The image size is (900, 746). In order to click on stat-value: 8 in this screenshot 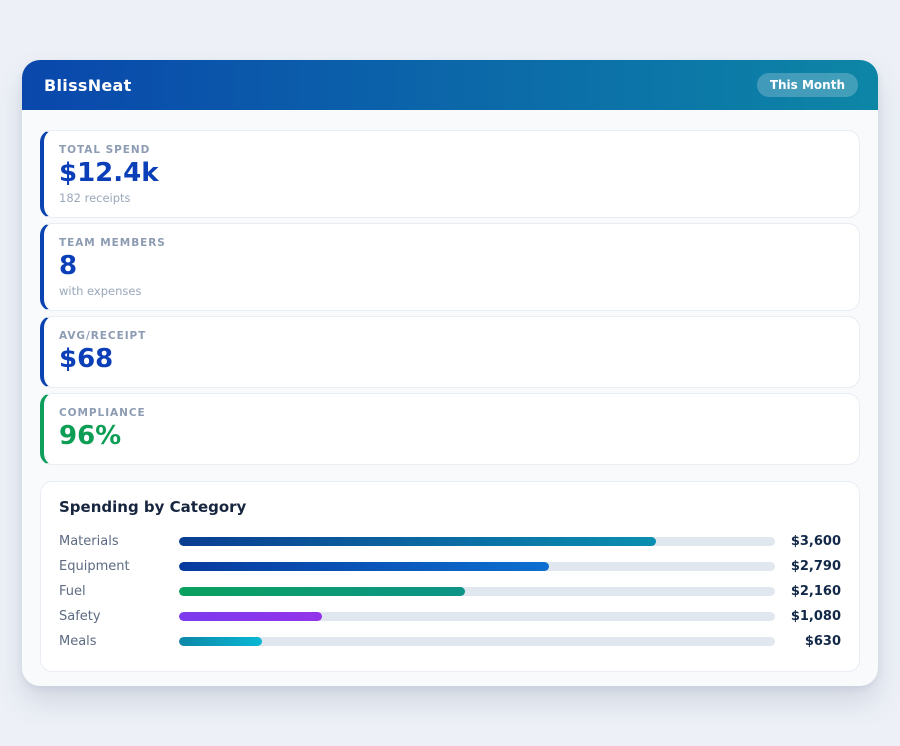, I will do `click(68, 265)`.